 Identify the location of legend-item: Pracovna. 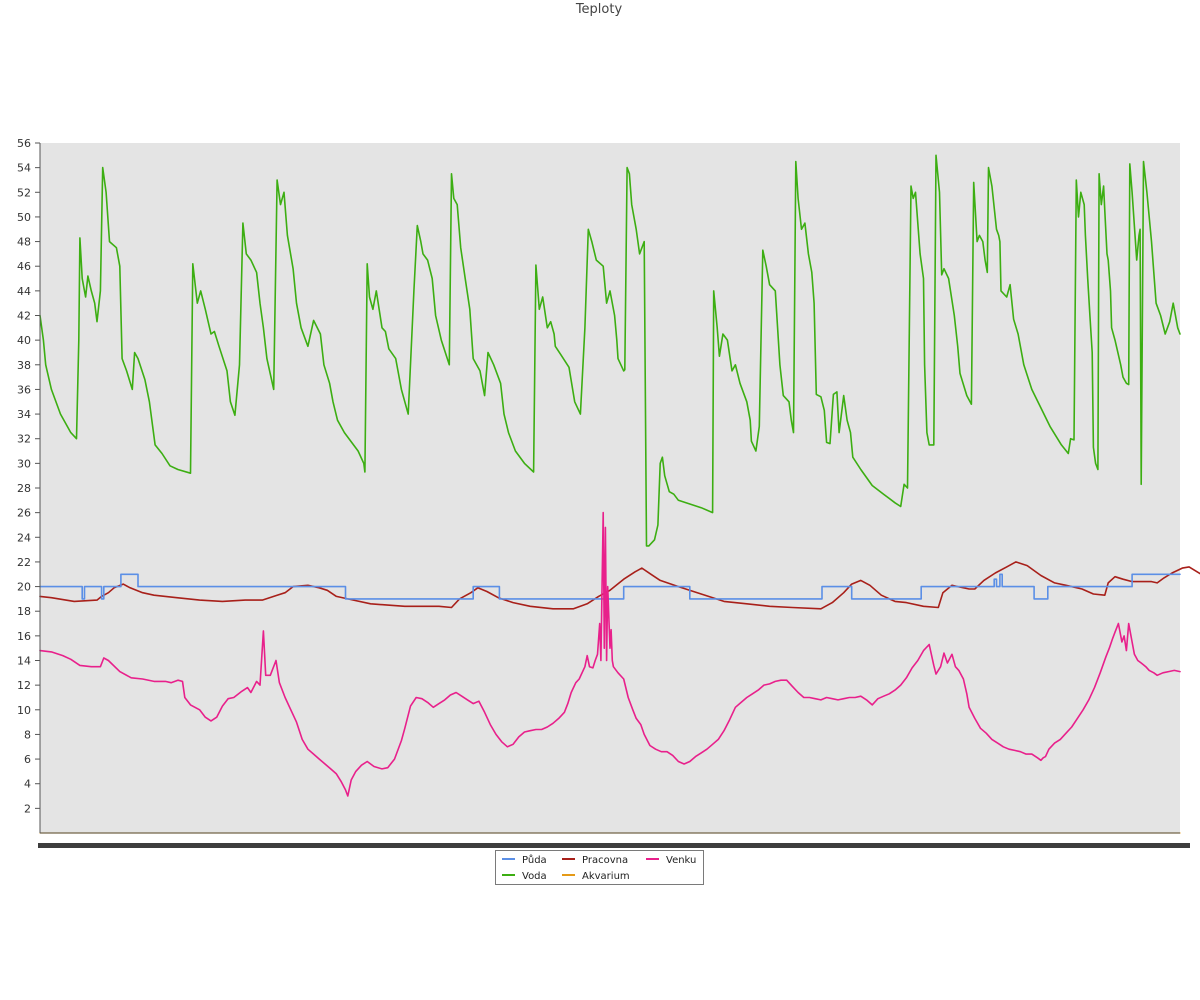
(595, 861).